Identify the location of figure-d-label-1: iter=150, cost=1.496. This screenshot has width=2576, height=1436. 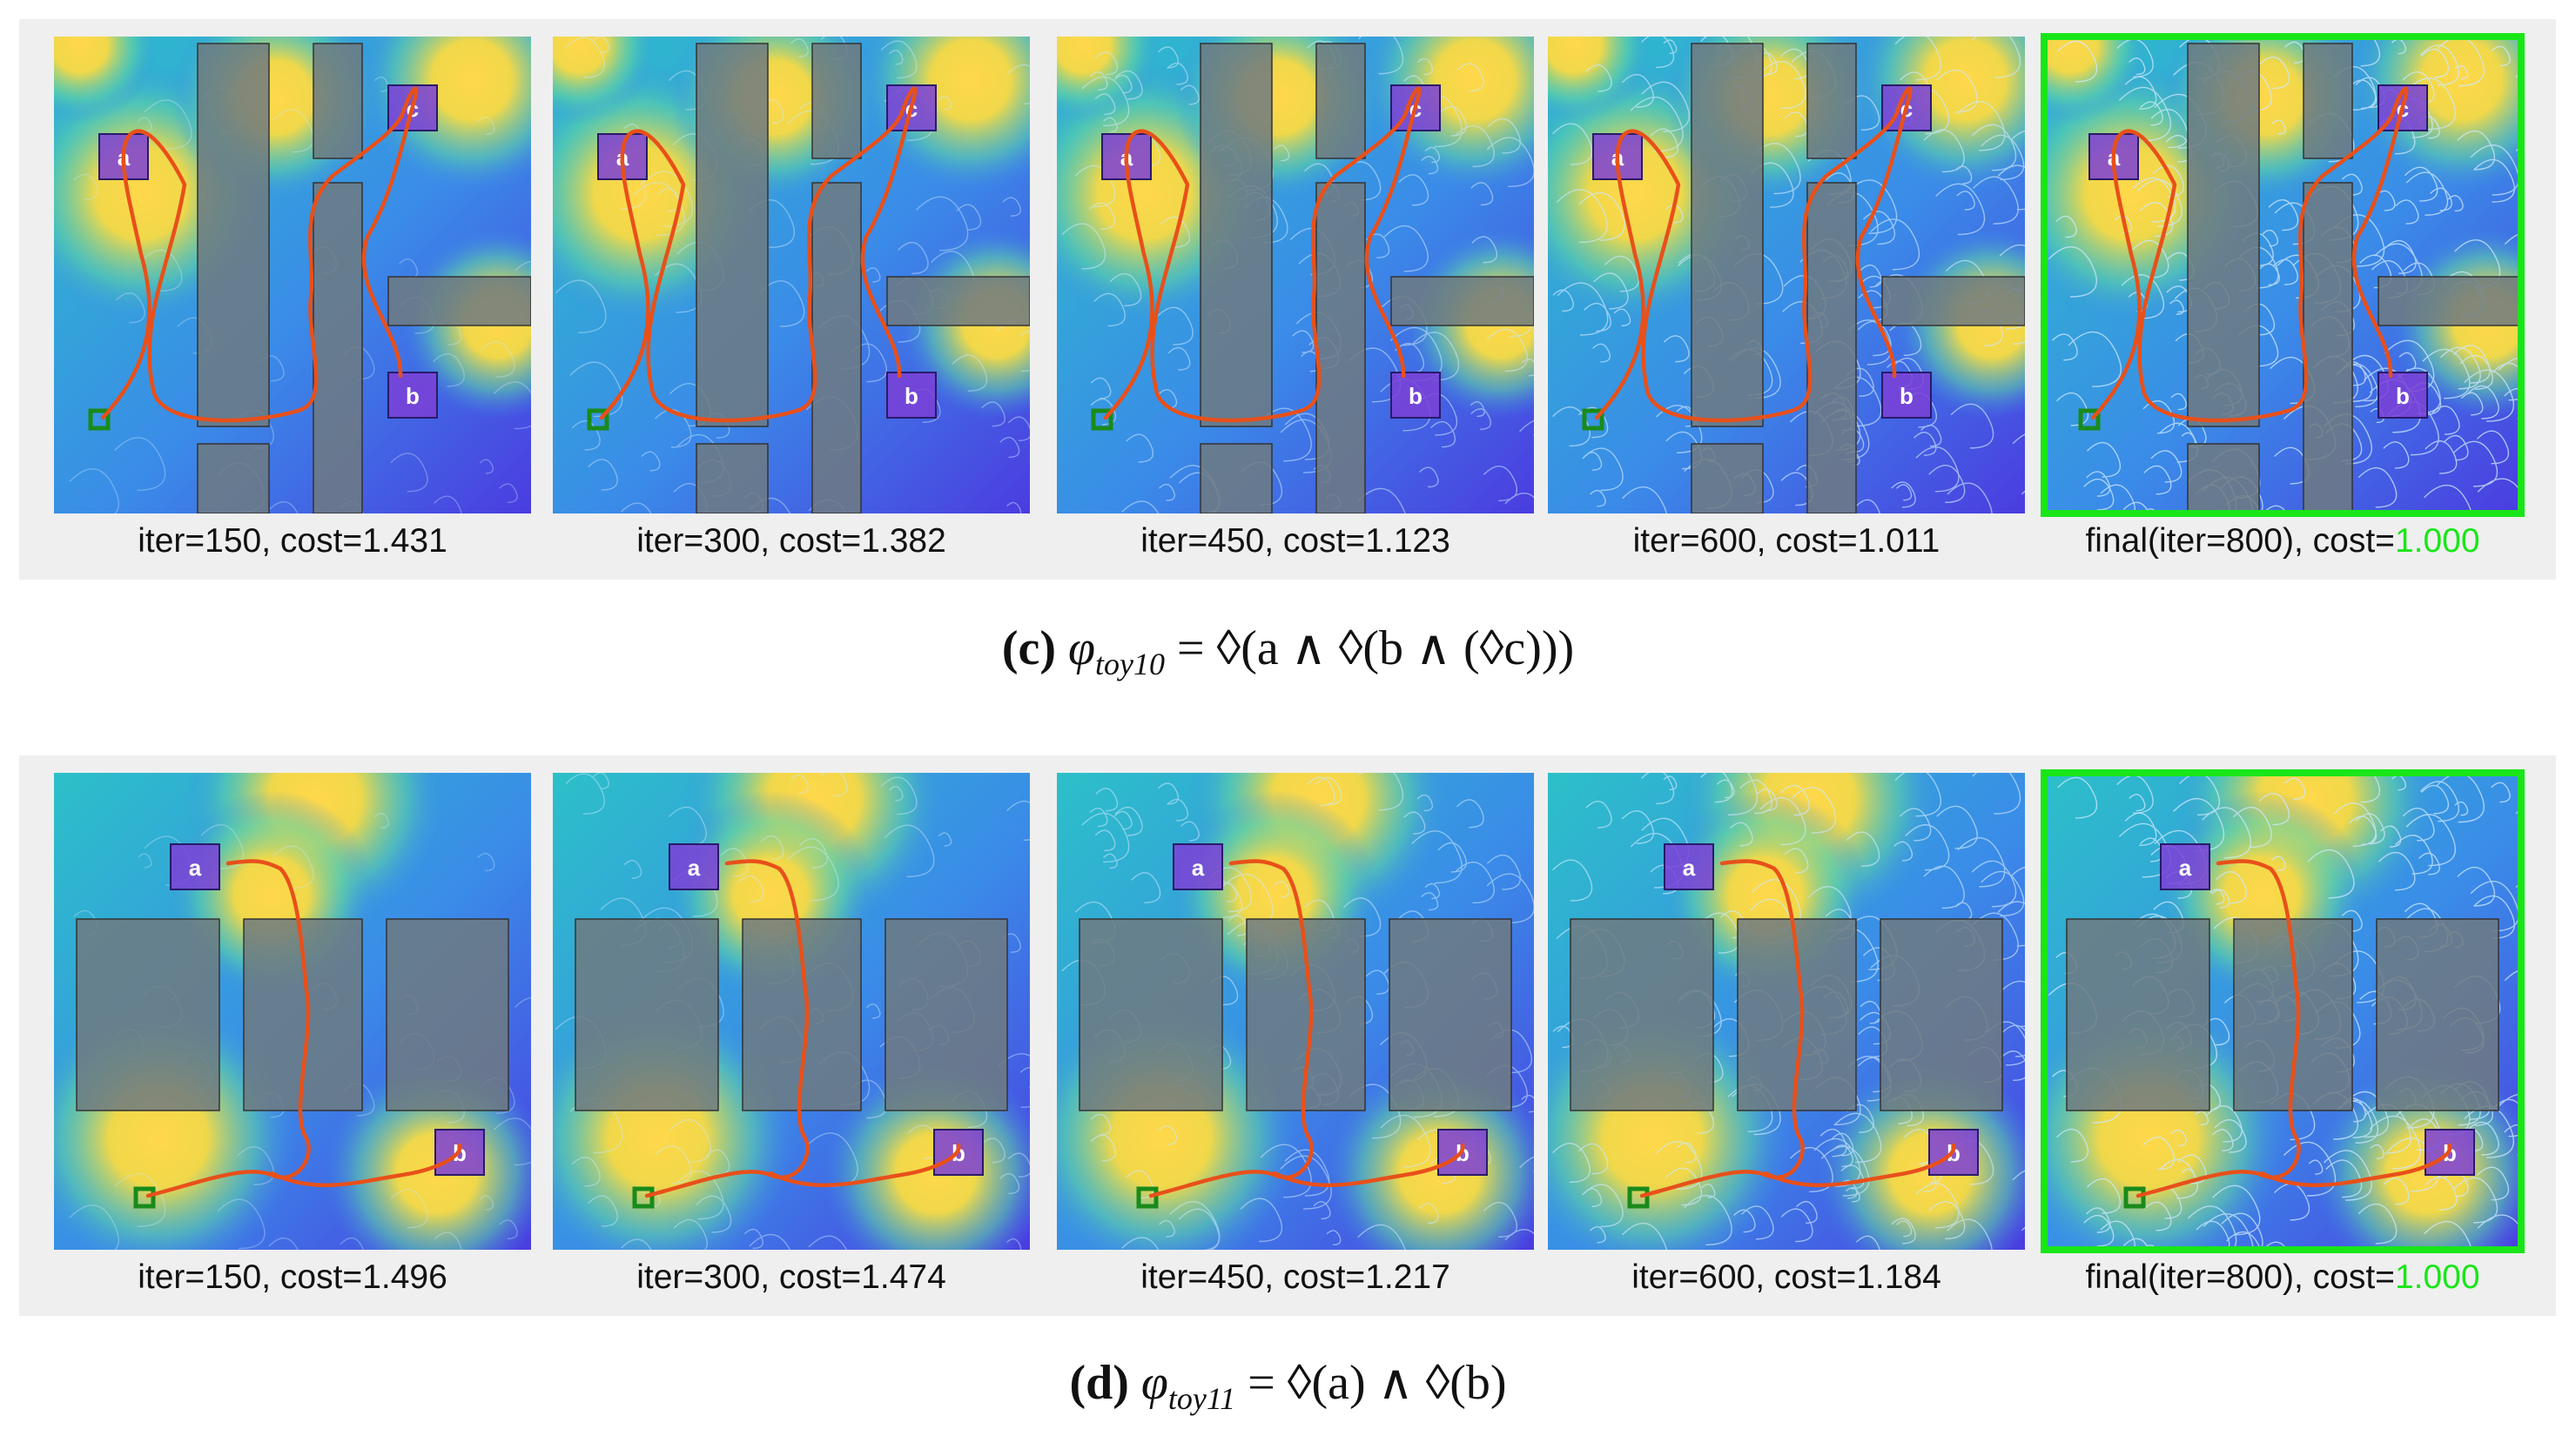
(292, 1277).